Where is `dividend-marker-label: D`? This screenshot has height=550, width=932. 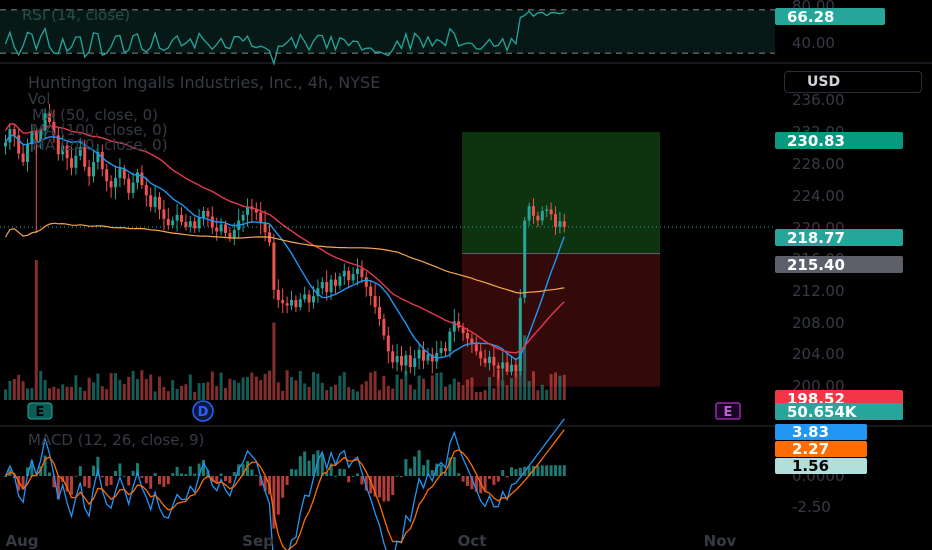
dividend-marker-label: D is located at coordinates (203, 412).